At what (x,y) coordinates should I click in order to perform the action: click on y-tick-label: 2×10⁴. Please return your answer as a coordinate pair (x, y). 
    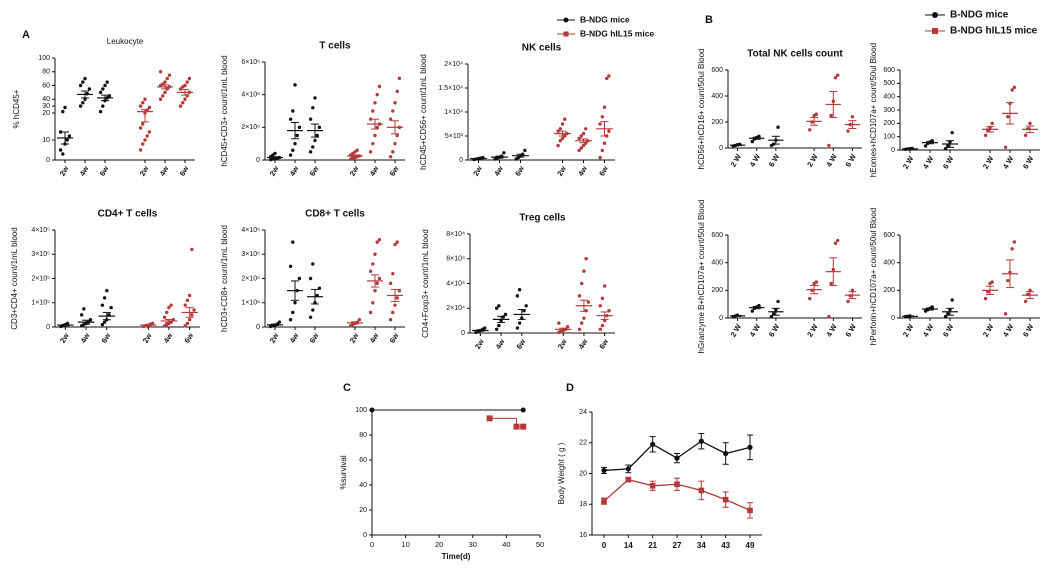
    Looking at the image, I should click on (455, 308).